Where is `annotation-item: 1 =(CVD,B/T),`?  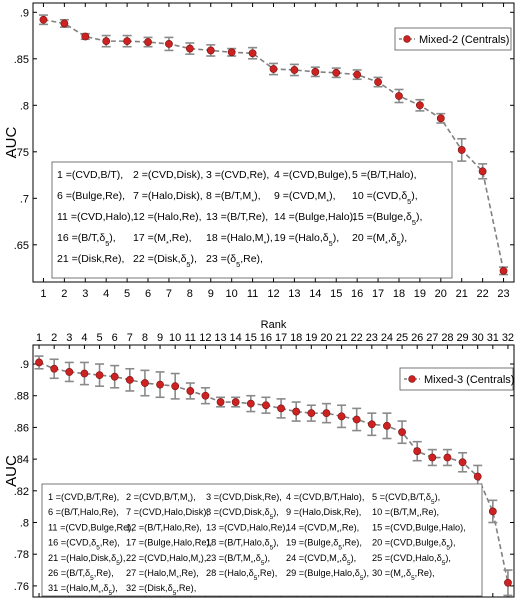 annotation-item: 1 =(CVD,B/T), is located at coordinates (90, 175).